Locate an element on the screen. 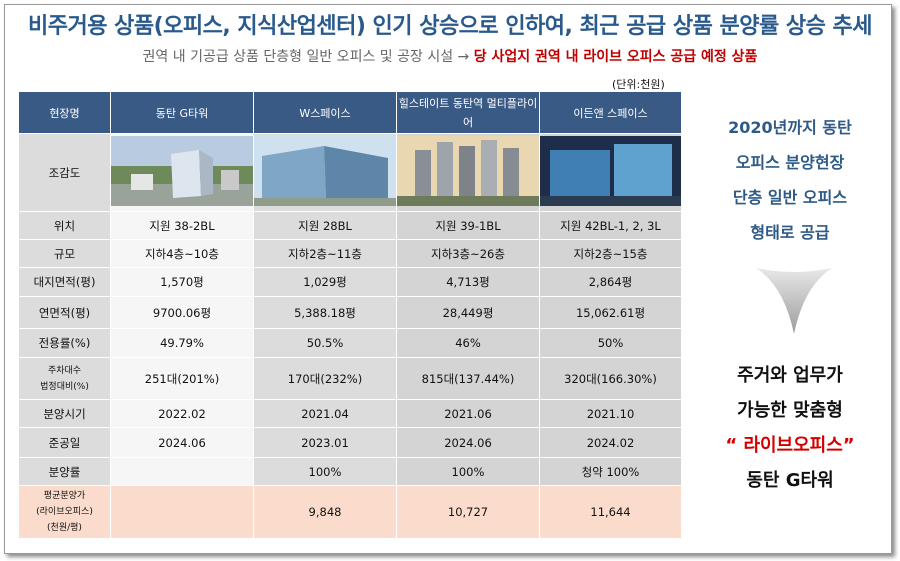 The image size is (900, 561). table-cell: 지원 39-1BL is located at coordinates (468, 225).